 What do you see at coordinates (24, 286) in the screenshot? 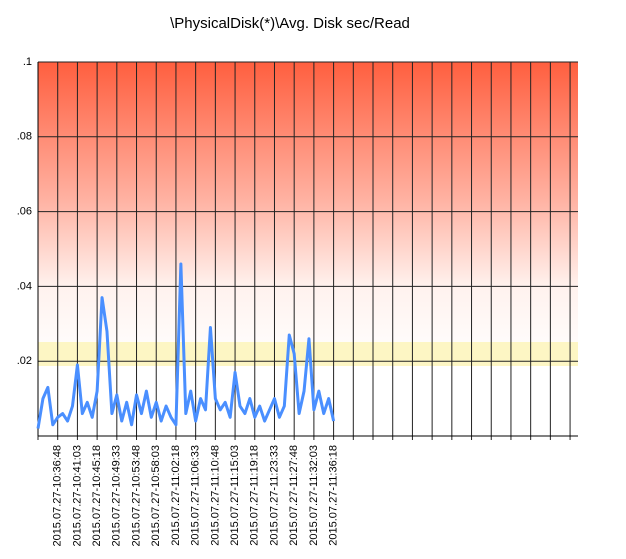
I see `y-tick-label: .04` at bounding box center [24, 286].